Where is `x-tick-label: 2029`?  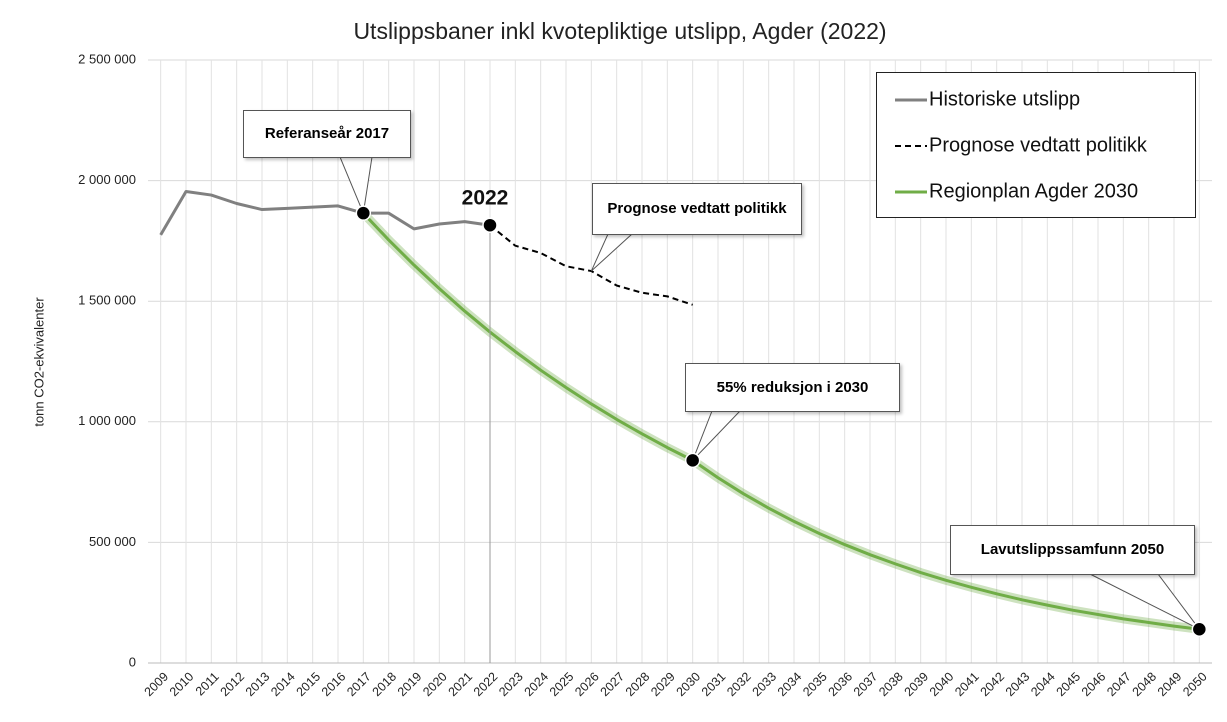
x-tick-label: 2029 is located at coordinates (663, 685).